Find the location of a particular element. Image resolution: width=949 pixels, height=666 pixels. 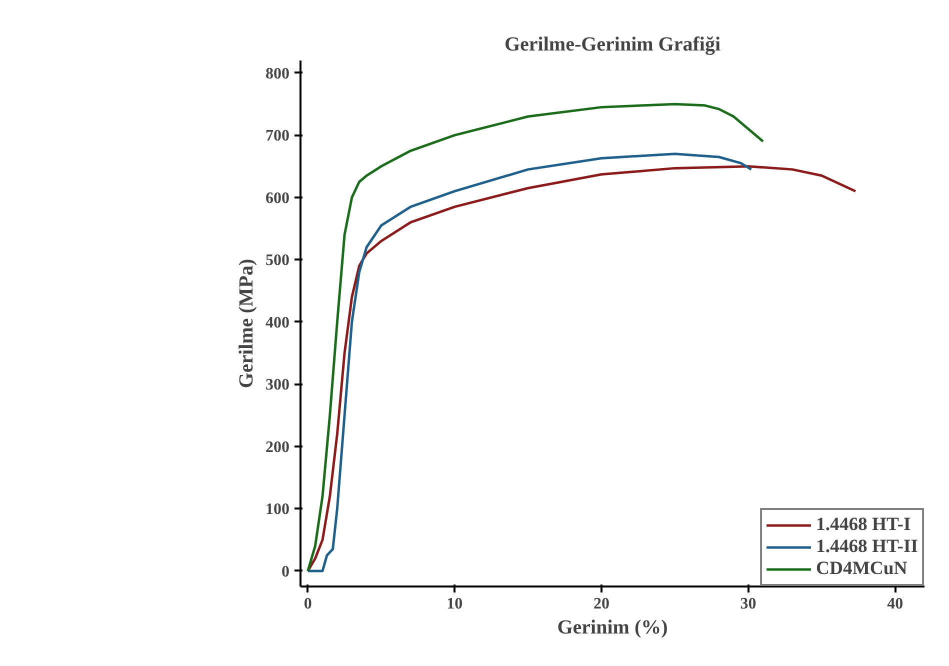

y-tick-label: 800 is located at coordinates (278, 73).